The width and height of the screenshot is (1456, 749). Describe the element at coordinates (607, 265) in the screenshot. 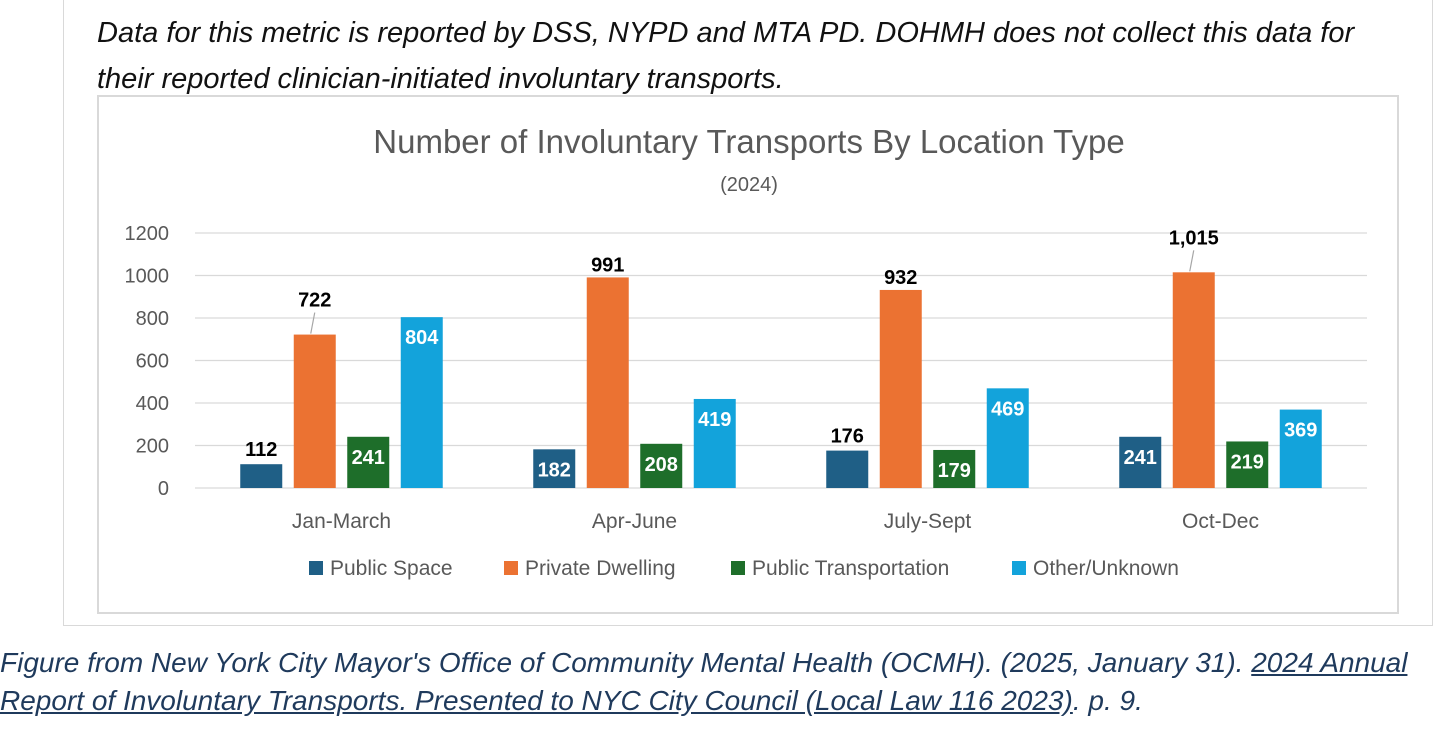

I see `data-label: 991` at that location.